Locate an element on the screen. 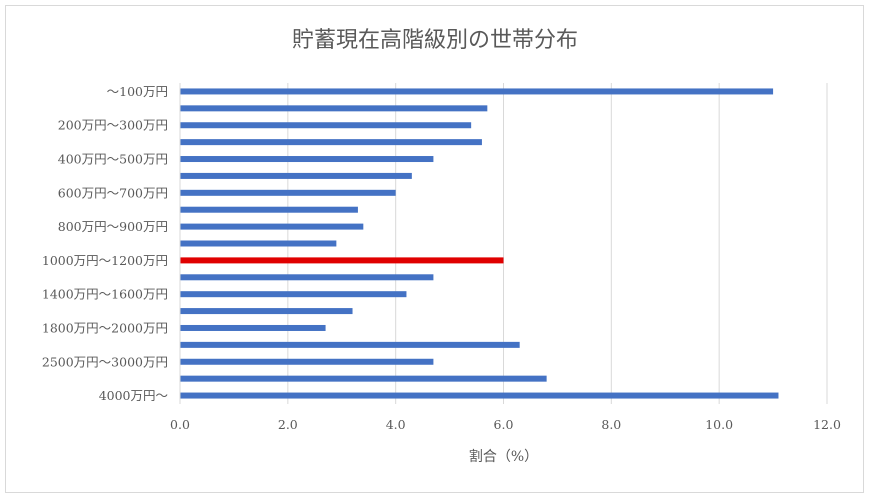  chart-title: 貯蓄現在高階級別の世帯分布 is located at coordinates (434, 40).